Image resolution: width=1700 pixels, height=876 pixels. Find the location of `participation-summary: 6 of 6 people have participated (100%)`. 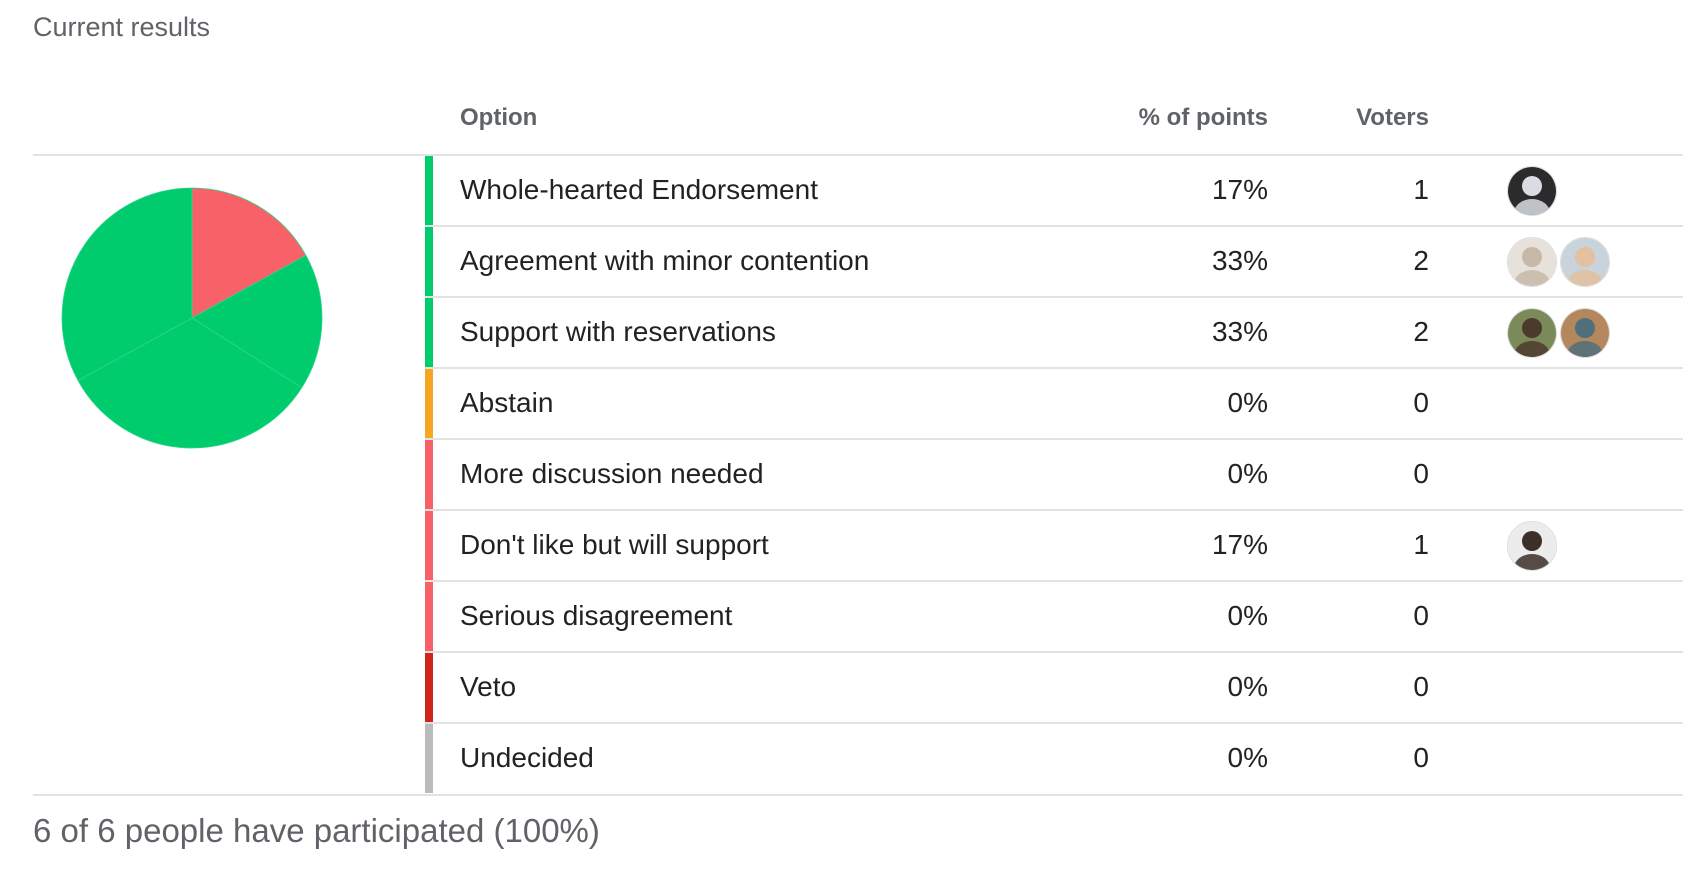

participation-summary: 6 of 6 people have participated (100%) is located at coordinates (316, 830).